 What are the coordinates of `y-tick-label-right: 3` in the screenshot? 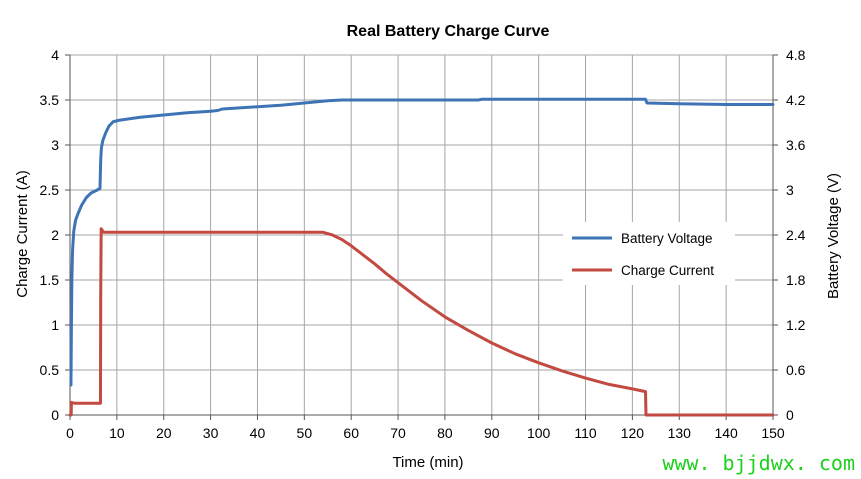 It's located at (790, 190).